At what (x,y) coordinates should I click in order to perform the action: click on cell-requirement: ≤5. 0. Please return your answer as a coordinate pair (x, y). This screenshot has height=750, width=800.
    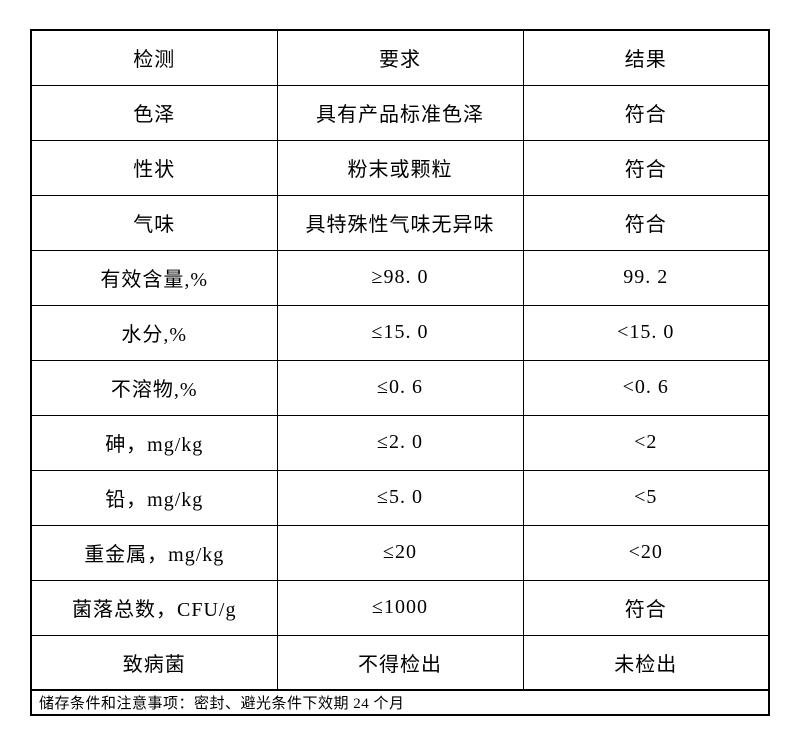
    Looking at the image, I should click on (400, 497).